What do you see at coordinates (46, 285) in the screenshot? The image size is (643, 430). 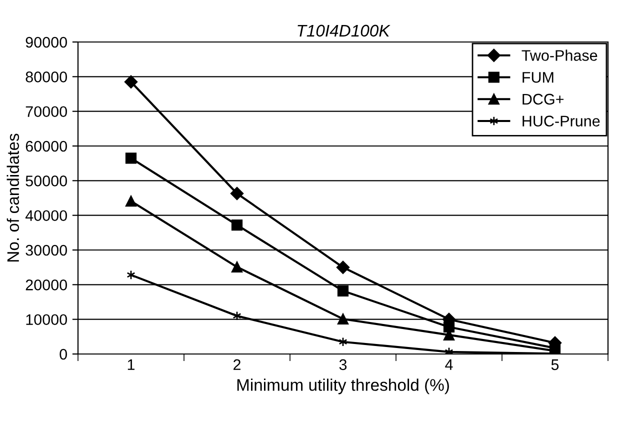 I see `y-tick-label: 20000` at bounding box center [46, 285].